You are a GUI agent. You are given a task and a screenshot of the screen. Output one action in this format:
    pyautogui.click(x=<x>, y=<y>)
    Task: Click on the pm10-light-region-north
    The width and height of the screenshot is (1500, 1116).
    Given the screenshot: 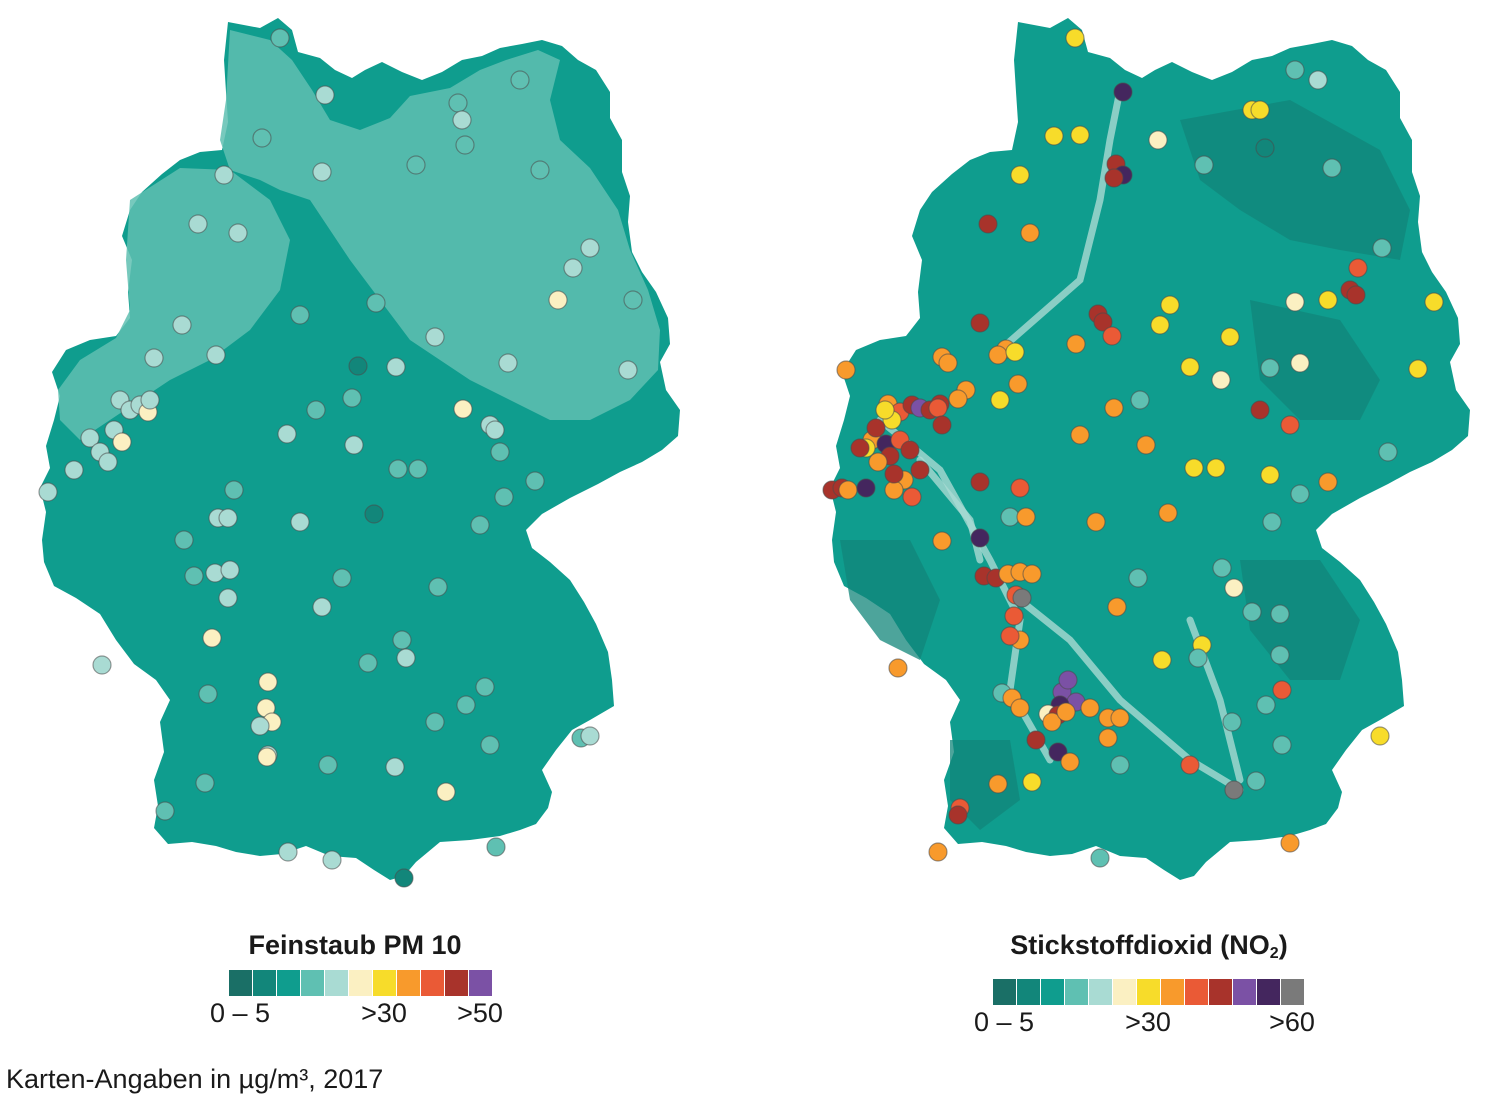 What is the action you would take?
    pyautogui.click(x=440, y=225)
    